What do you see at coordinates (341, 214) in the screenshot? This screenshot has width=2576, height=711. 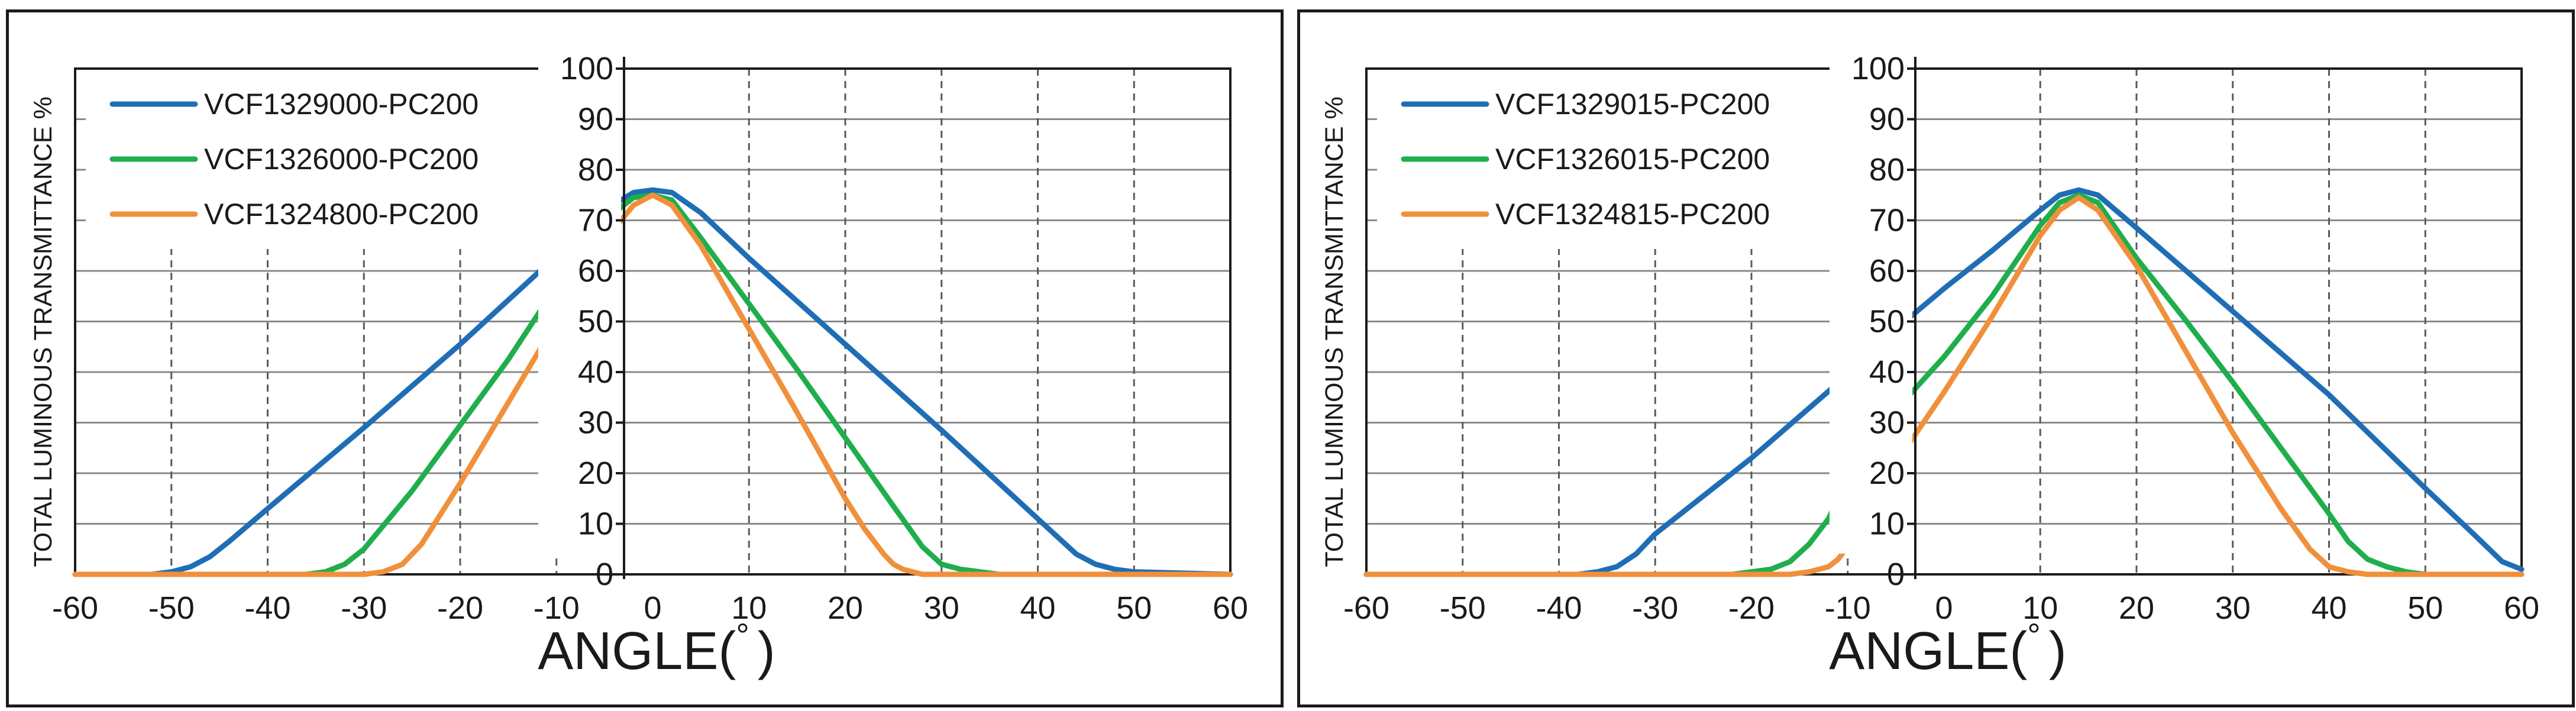 I see `legend-label: VCF1324800-PC200` at bounding box center [341, 214].